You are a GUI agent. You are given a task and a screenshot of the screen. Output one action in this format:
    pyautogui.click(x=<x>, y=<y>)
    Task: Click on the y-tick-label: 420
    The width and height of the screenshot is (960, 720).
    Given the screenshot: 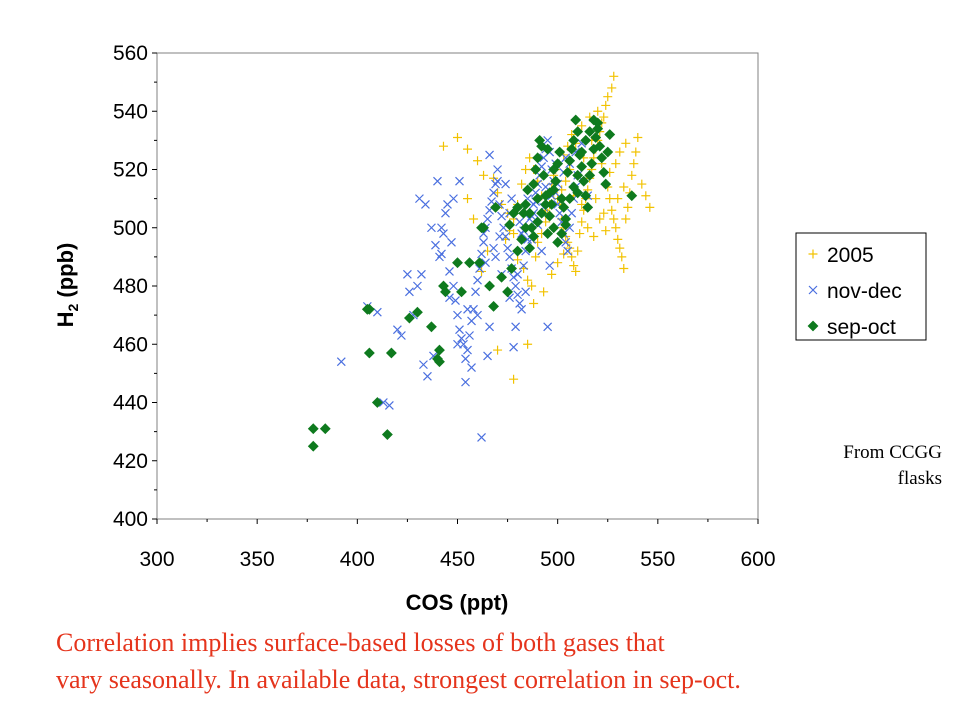 What is the action you would take?
    pyautogui.click(x=130, y=461)
    